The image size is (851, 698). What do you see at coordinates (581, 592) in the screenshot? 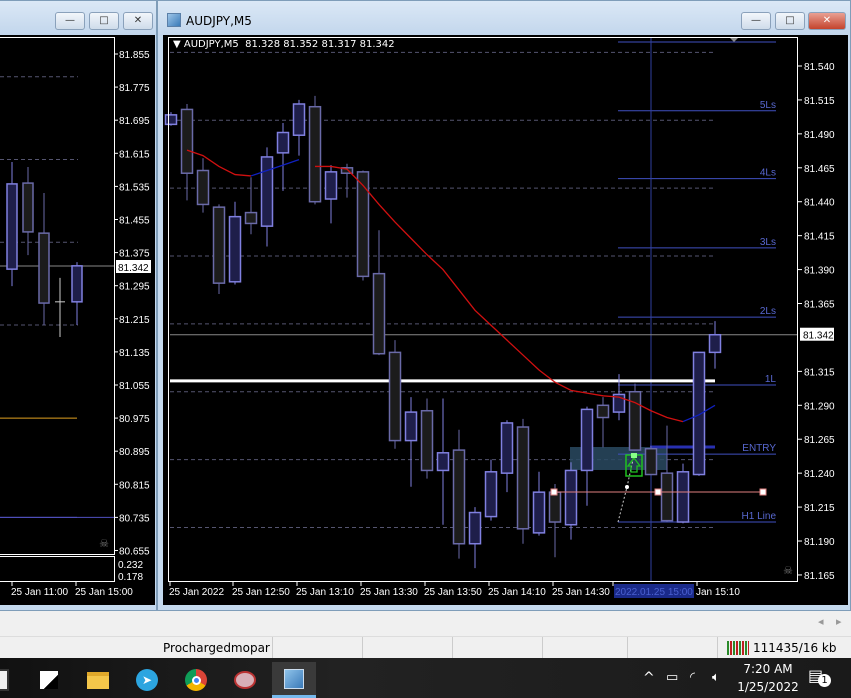
I see `time-label: 25 Jan 14:30` at bounding box center [581, 592].